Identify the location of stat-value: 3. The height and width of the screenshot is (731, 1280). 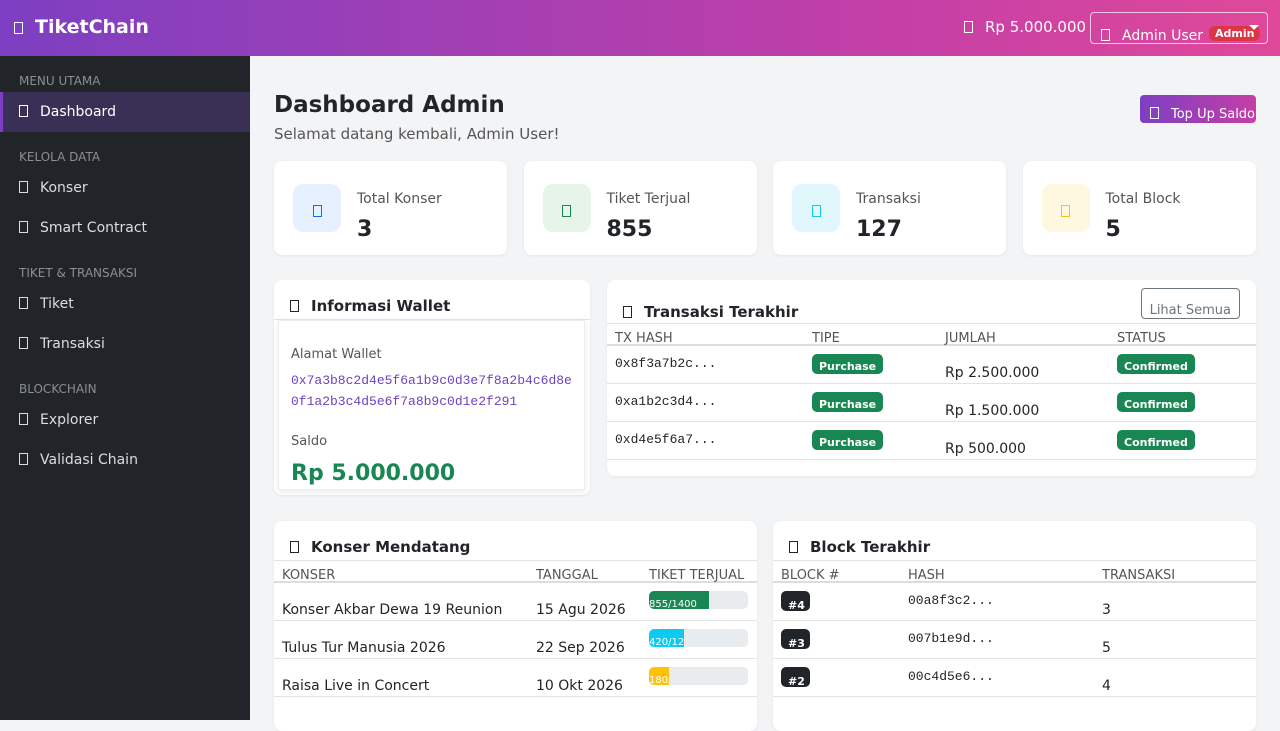
(365, 229).